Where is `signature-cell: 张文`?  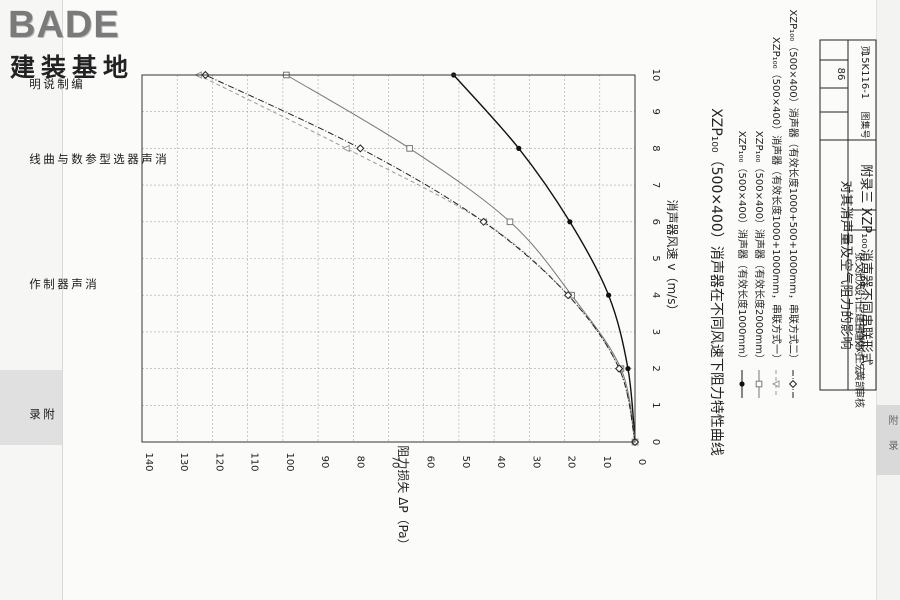
signature-cell: 张文 is located at coordinates (859, 262).